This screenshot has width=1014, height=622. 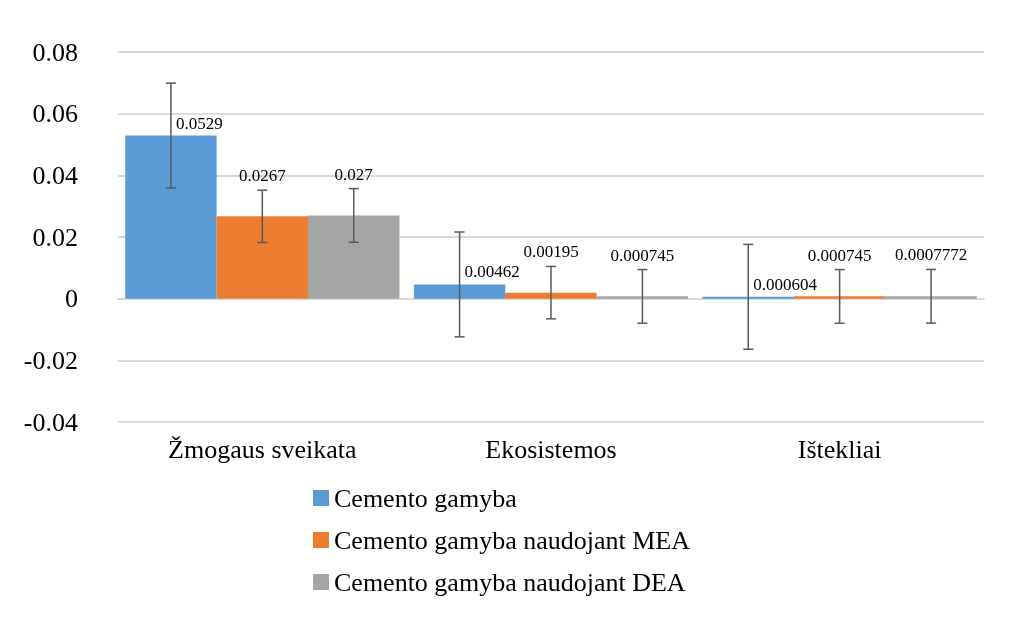 I want to click on data-label: 0.0007772, so click(x=931, y=255).